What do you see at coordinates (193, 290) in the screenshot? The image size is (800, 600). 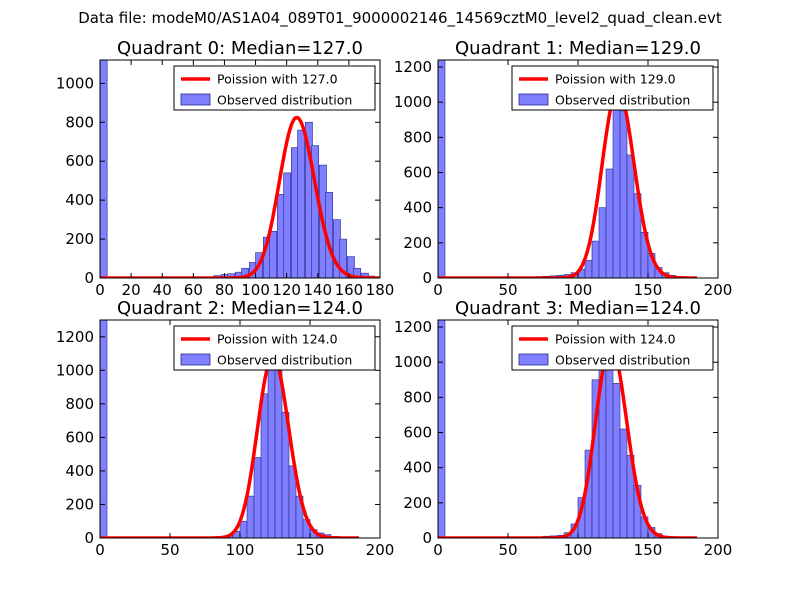 I see `x-tick-label: 60` at bounding box center [193, 290].